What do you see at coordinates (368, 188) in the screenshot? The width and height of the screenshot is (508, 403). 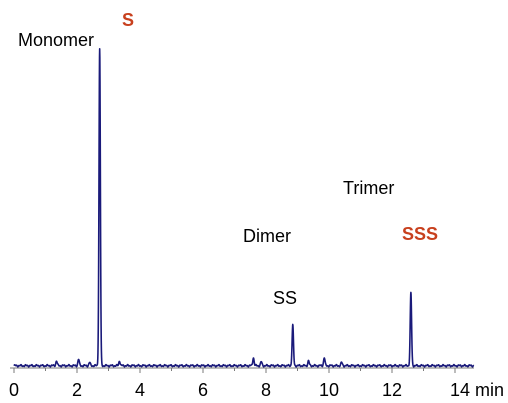 I see `trimer-label: Trimer` at bounding box center [368, 188].